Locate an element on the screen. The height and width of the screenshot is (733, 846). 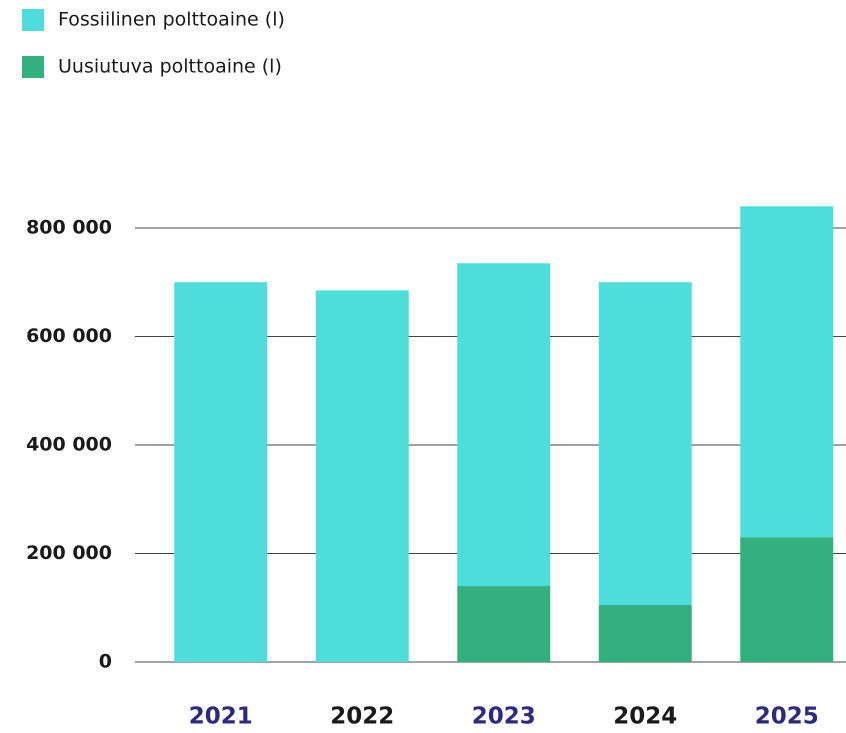
y-tick-label: 400 000 is located at coordinates (69, 445).